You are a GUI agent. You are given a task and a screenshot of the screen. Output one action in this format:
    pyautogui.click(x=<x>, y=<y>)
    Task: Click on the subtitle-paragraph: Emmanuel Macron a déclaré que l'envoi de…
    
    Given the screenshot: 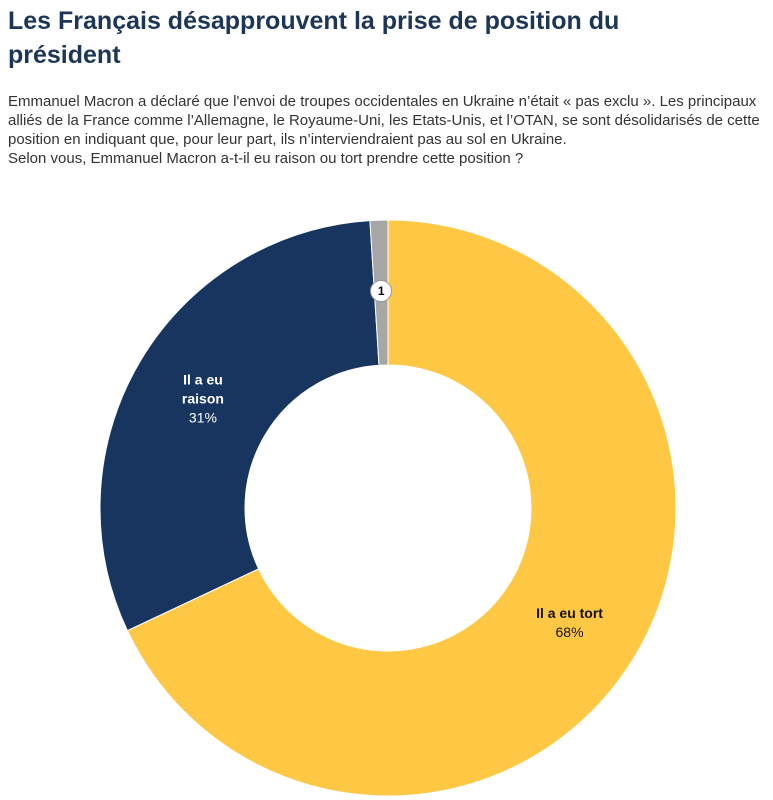 What is the action you would take?
    pyautogui.click(x=384, y=120)
    